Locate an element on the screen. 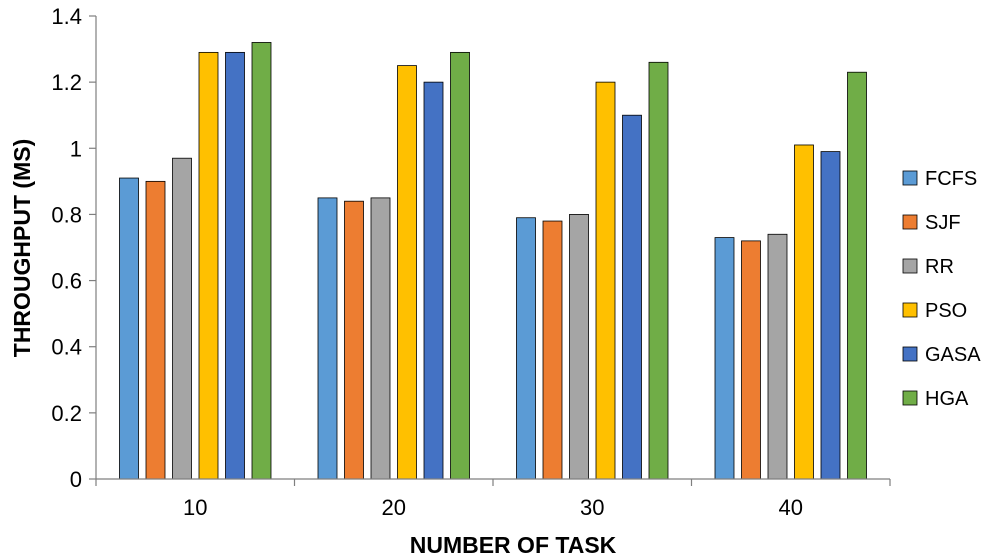  legend-label-rr: RR is located at coordinates (939, 267).